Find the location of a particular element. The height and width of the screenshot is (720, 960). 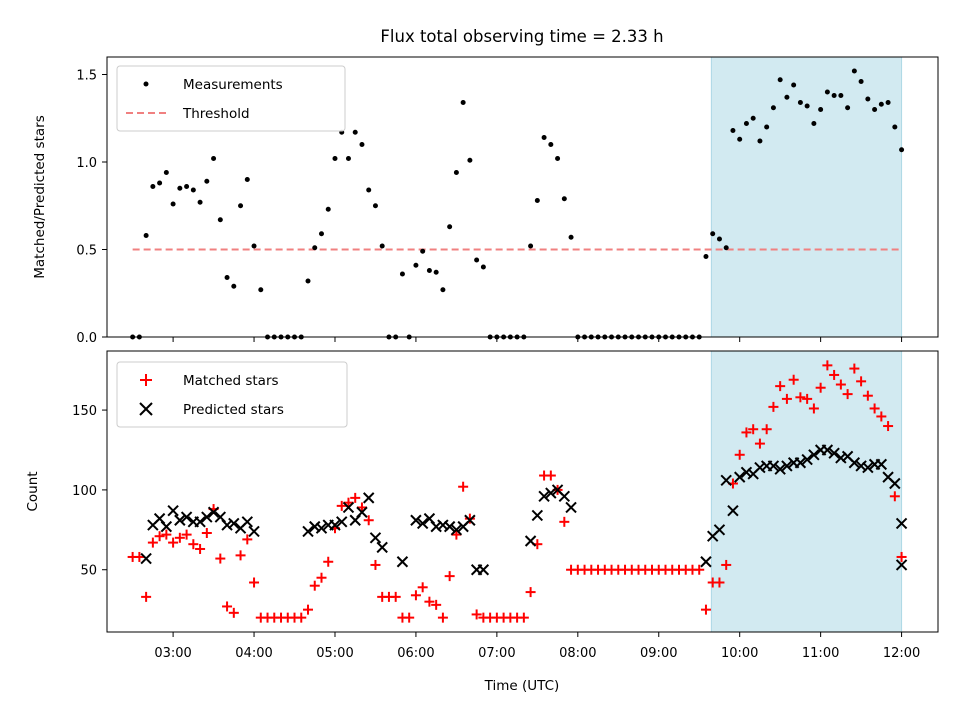

bottom-y-tick-label: 150 is located at coordinates (84, 411).